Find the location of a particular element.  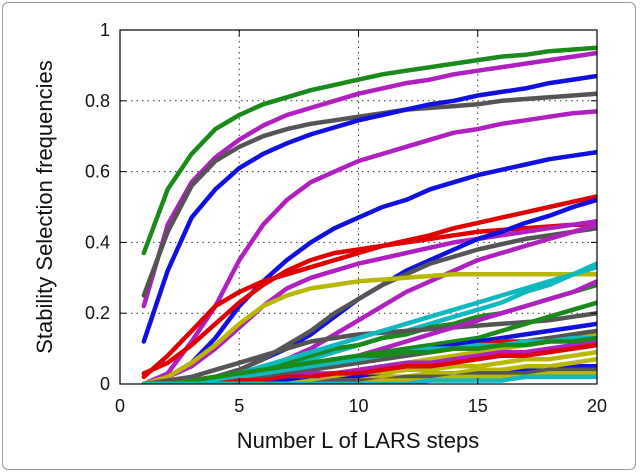

x-tick-label: 0 is located at coordinates (120, 406).